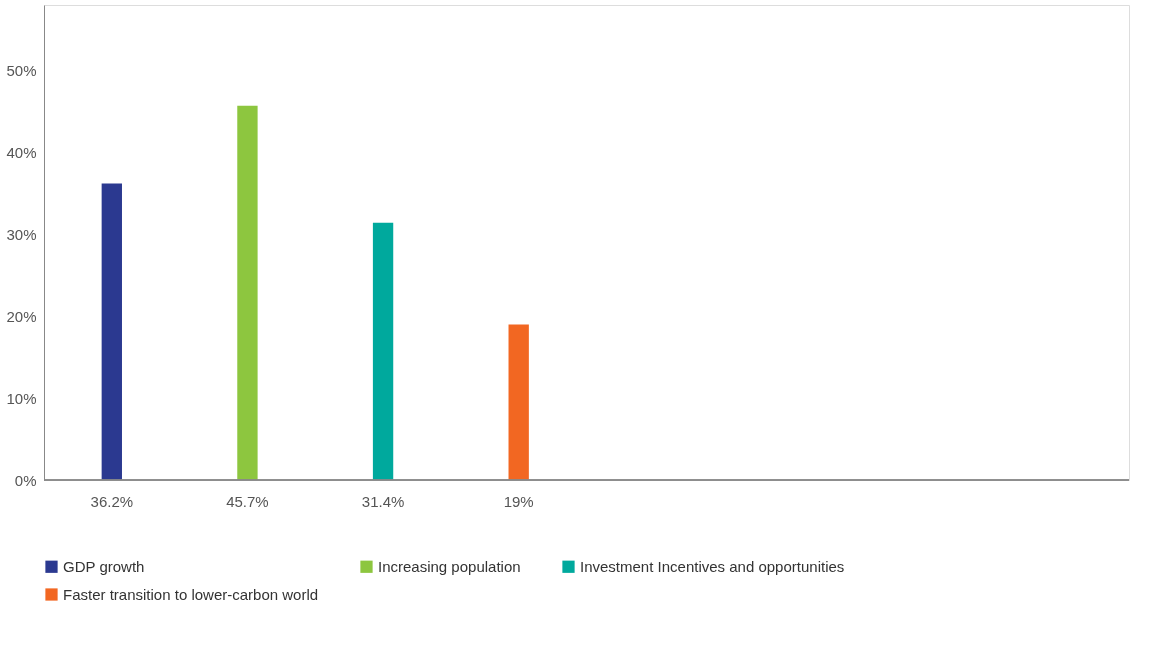 The width and height of the screenshot is (1152, 655). What do you see at coordinates (21, 316) in the screenshot?
I see `y-tick-label: 20%` at bounding box center [21, 316].